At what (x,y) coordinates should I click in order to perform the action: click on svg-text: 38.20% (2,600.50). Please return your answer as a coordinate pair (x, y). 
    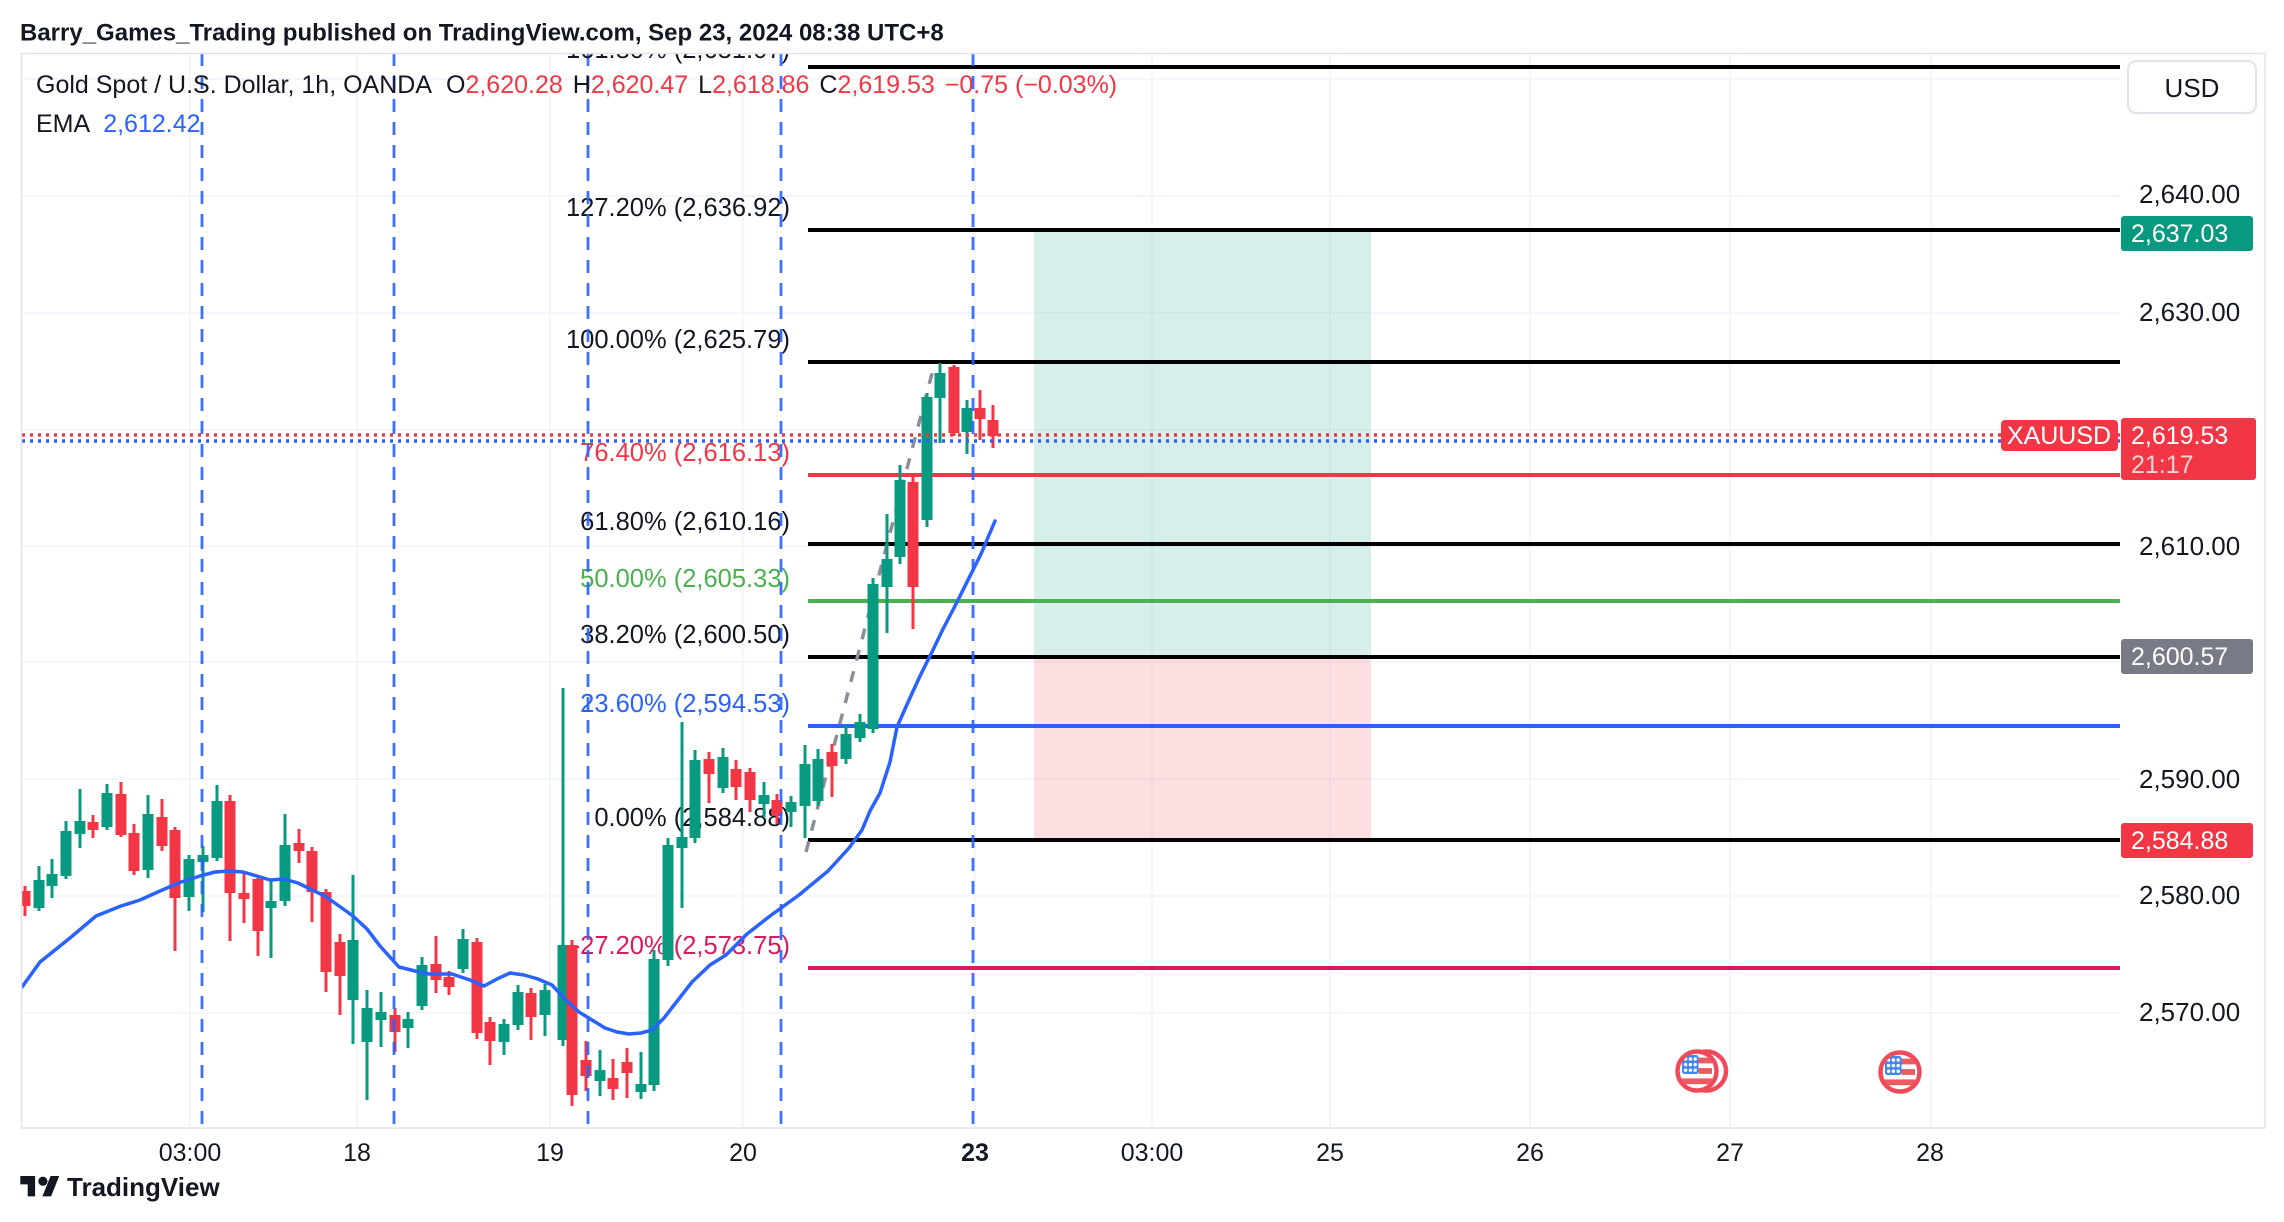
    Looking at the image, I should click on (685, 635).